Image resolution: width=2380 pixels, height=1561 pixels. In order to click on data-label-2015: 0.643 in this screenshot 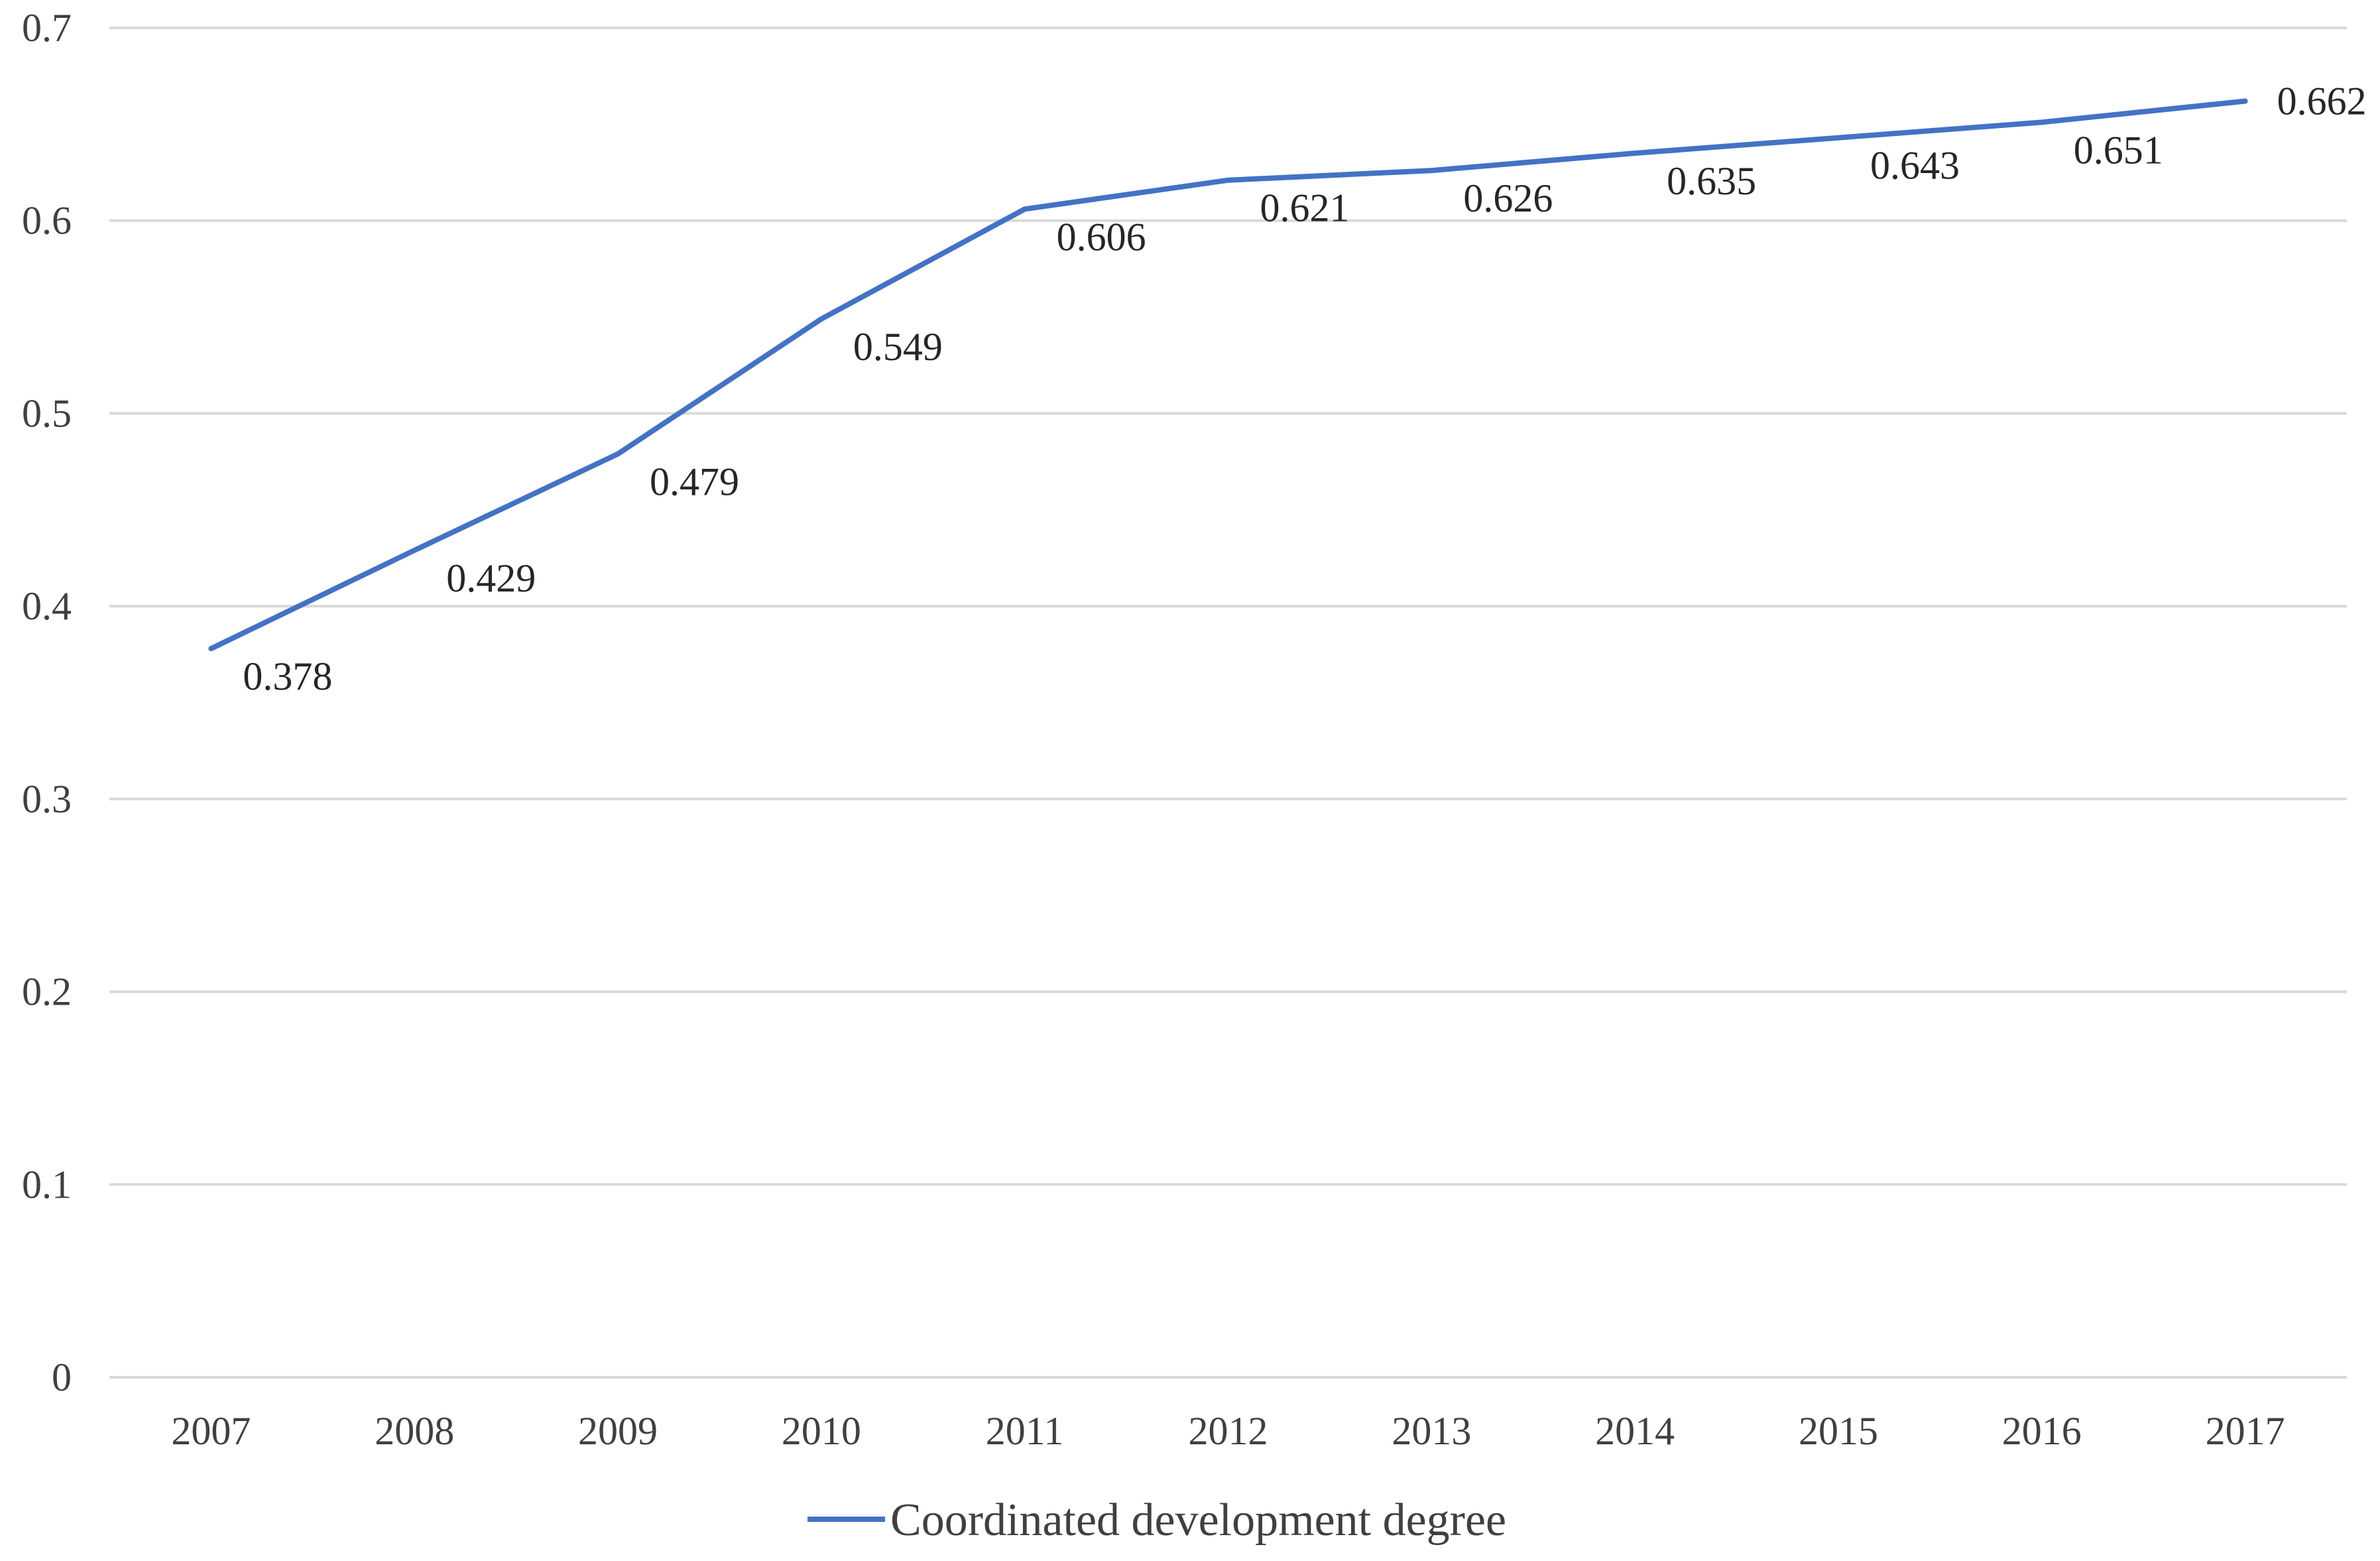, I will do `click(1915, 166)`.